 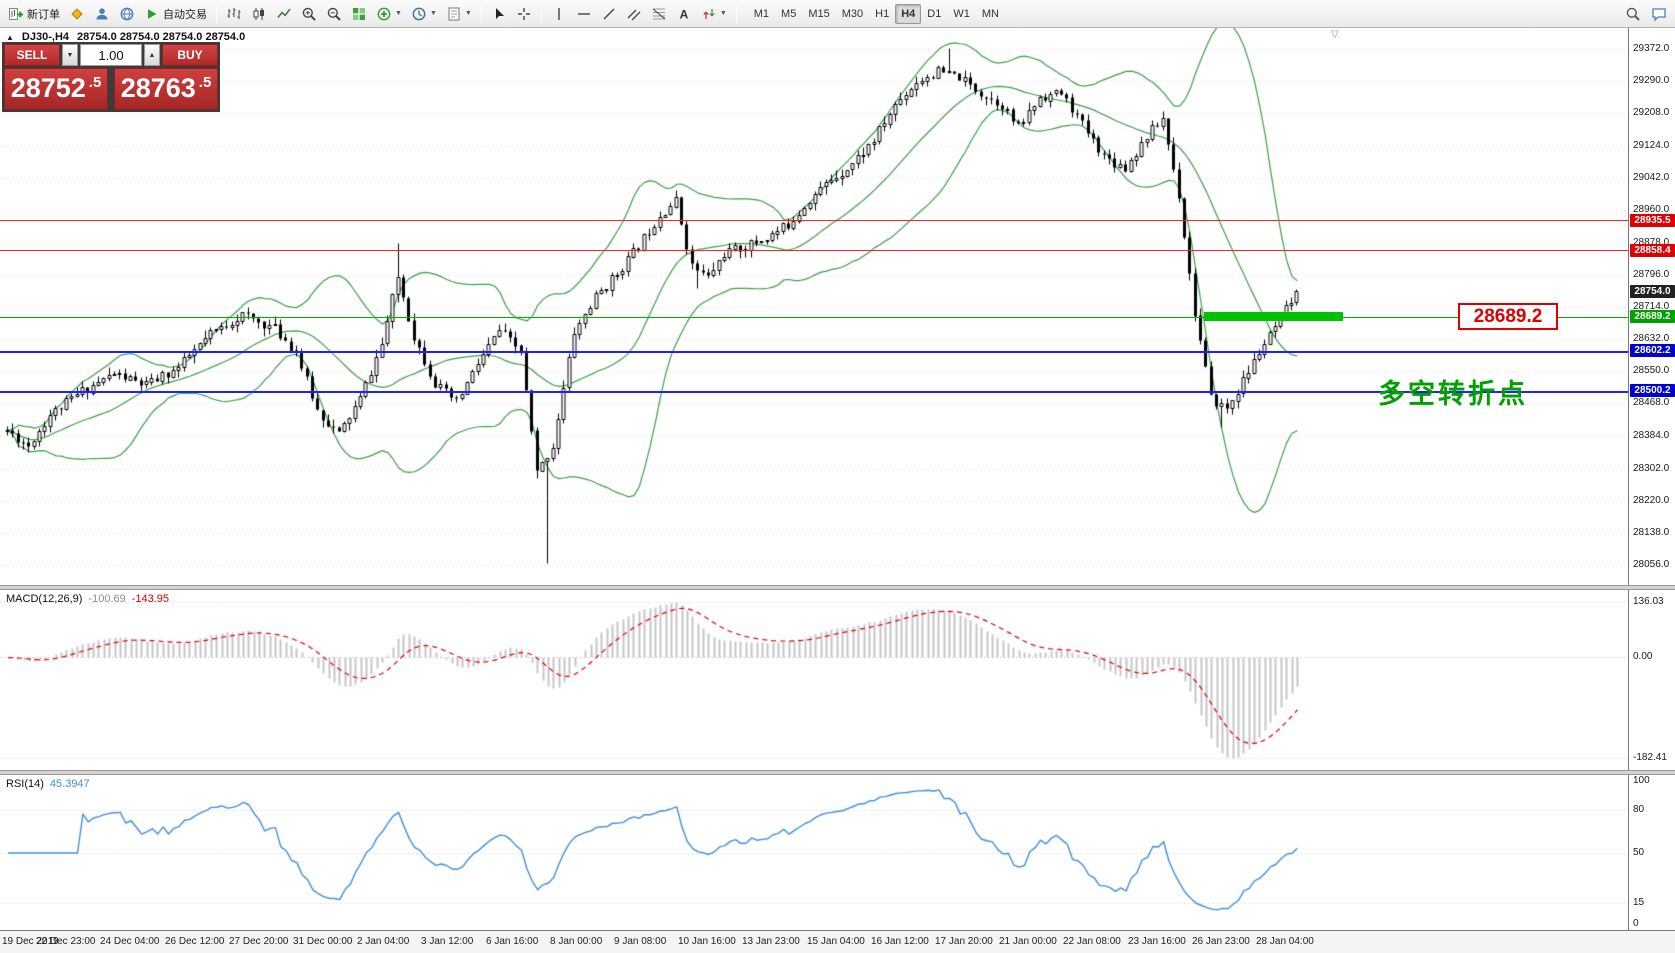 What do you see at coordinates (771, 941) in the screenshot?
I see `time-label: 13 Jan 23:00` at bounding box center [771, 941].